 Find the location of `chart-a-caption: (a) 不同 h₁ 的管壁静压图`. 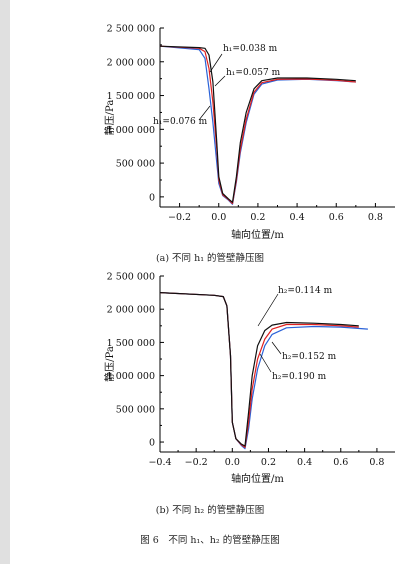

chart-a-caption: (a) 不同 h₁ 的管壁静压图 is located at coordinates (210, 258).